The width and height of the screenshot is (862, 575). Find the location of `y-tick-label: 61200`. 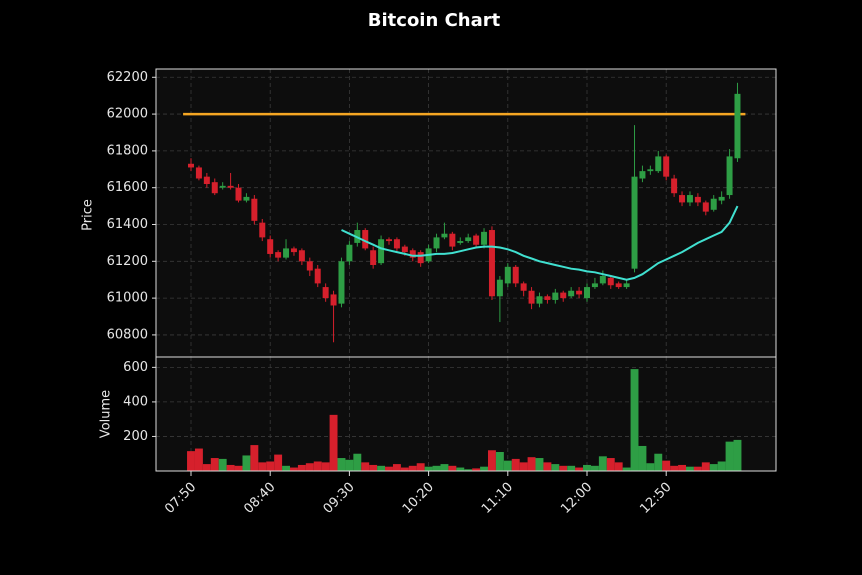

y-tick-label: 61200 is located at coordinates (127, 261).